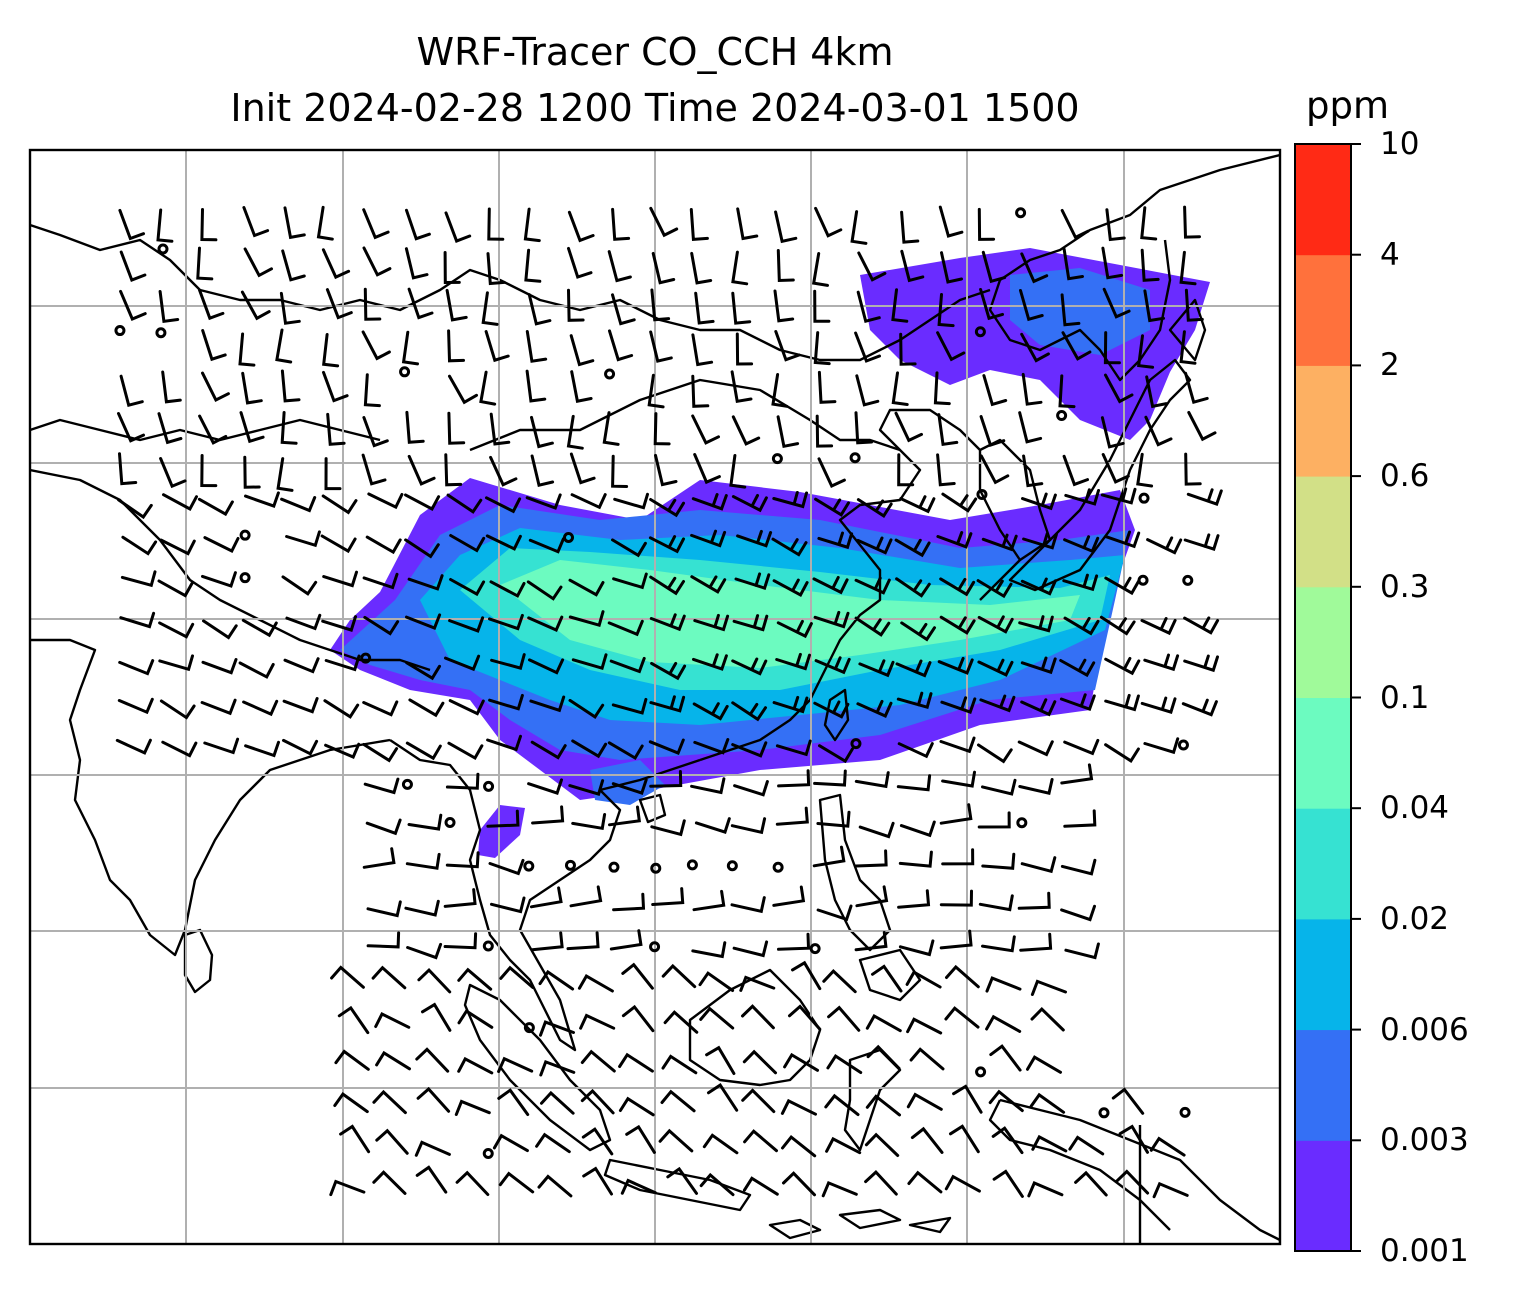 The image size is (1528, 1306). What do you see at coordinates (205, 430) in the screenshot?
I see `borders-afghan` at bounding box center [205, 430].